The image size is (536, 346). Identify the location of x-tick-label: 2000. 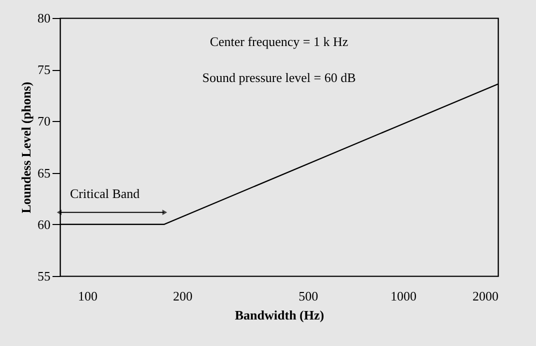
(485, 296).